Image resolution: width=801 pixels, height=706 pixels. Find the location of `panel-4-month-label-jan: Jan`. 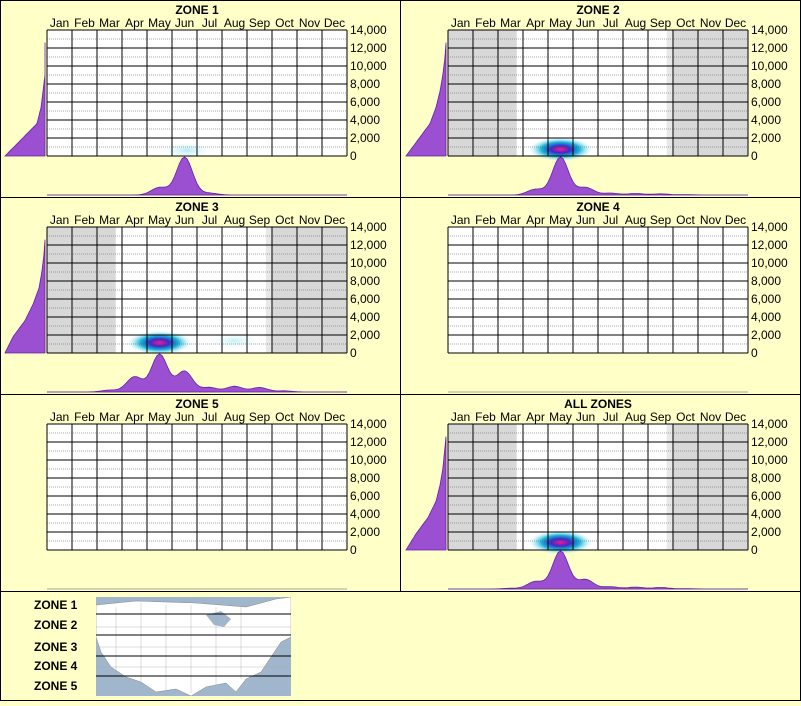

panel-4-month-label-jan: Jan is located at coordinates (460, 220).